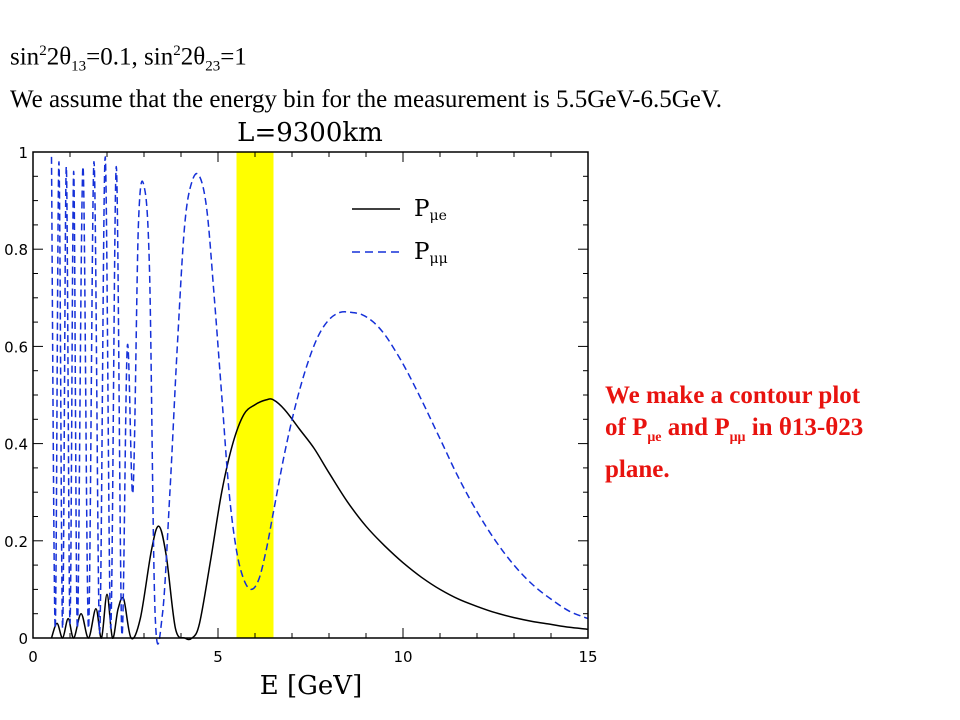 The image size is (960, 720). Describe the element at coordinates (218, 657) in the screenshot. I see `x-tick-label: 5` at that location.